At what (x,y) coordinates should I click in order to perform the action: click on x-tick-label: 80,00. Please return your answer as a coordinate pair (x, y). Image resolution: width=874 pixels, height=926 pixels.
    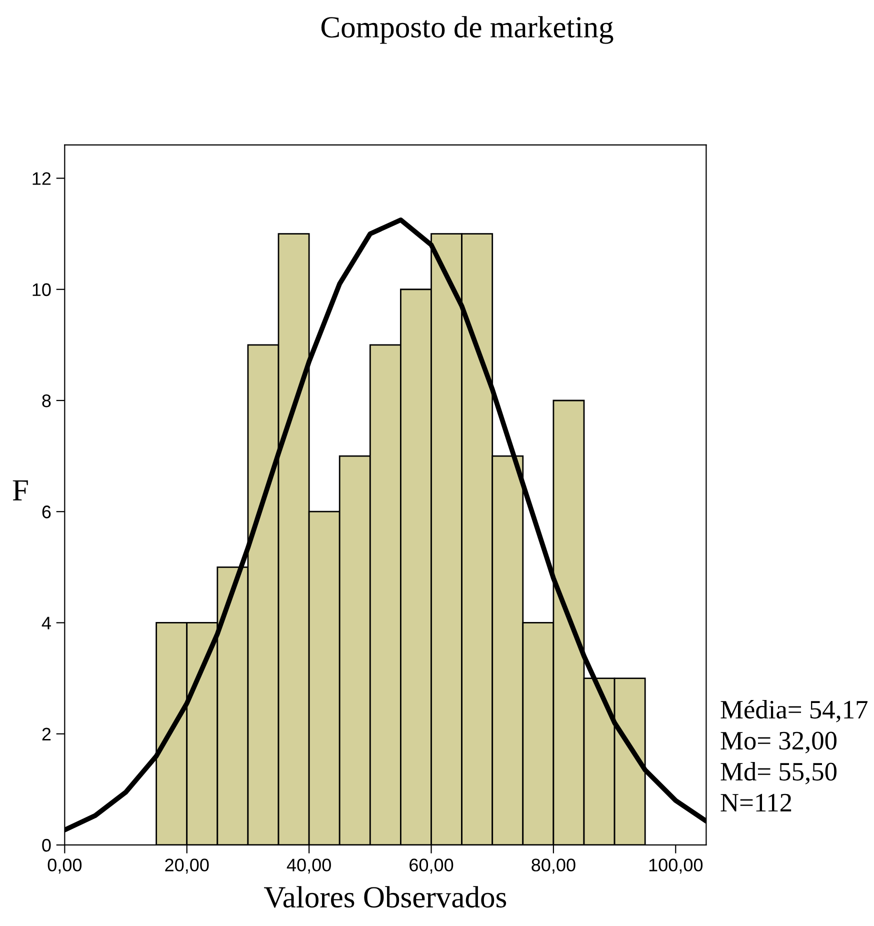
    Looking at the image, I should click on (554, 866).